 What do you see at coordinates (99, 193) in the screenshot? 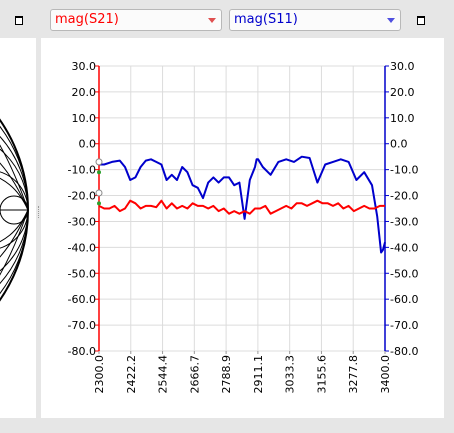
I see `s21-start-marker` at bounding box center [99, 193].